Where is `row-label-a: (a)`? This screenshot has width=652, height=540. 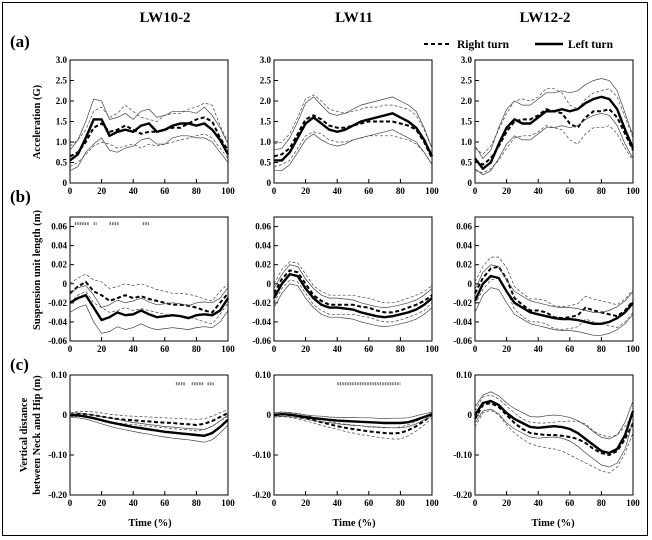
row-label-a: (a) is located at coordinates (20, 41).